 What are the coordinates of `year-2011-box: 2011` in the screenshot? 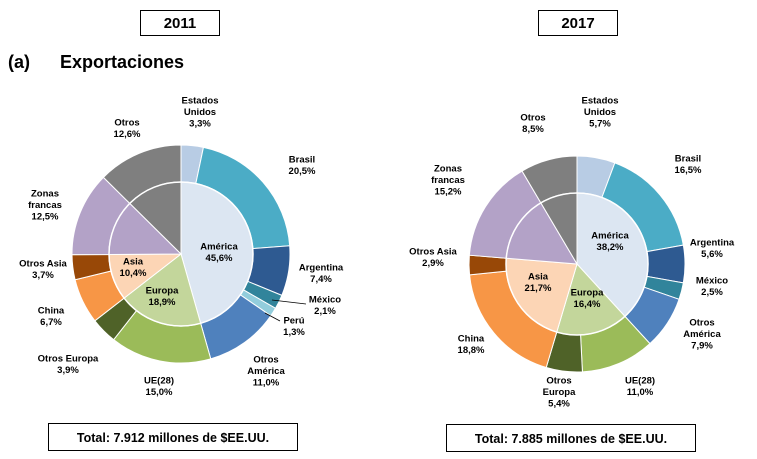 It's located at (180, 23).